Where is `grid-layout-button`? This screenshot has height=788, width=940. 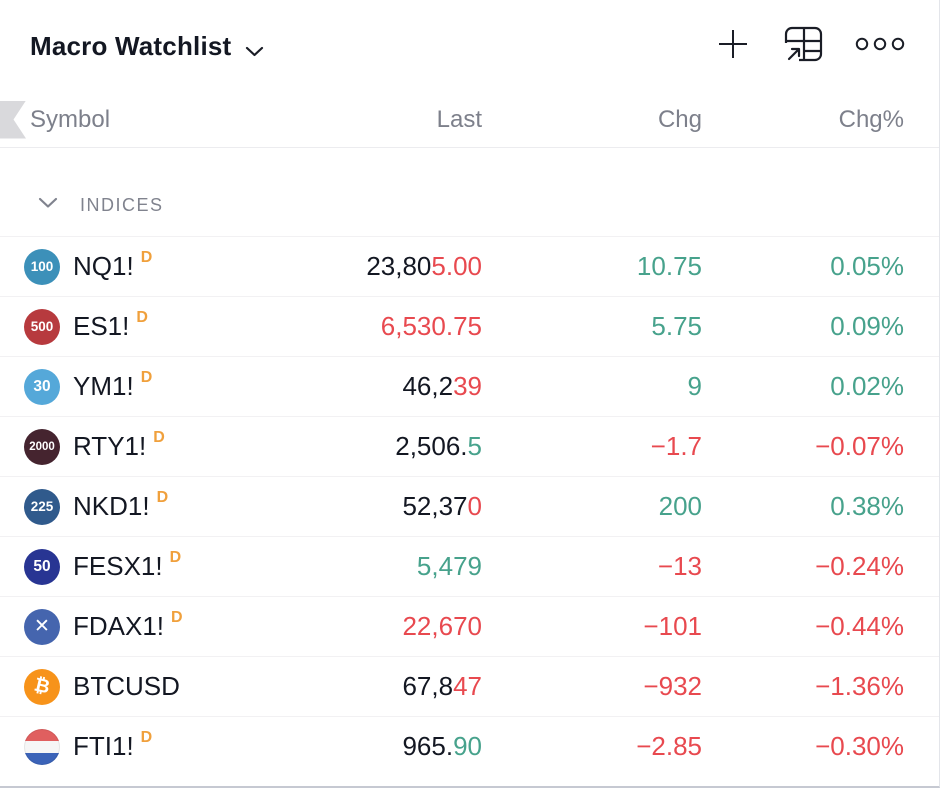 grid-layout-button is located at coordinates (803, 46).